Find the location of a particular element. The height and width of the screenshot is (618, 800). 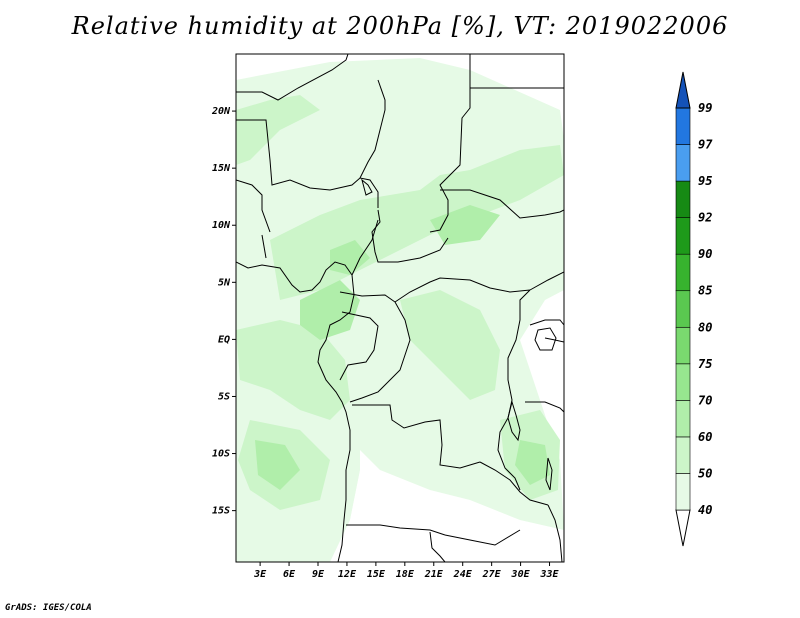

border-angola-namibia is located at coordinates (396, 530).